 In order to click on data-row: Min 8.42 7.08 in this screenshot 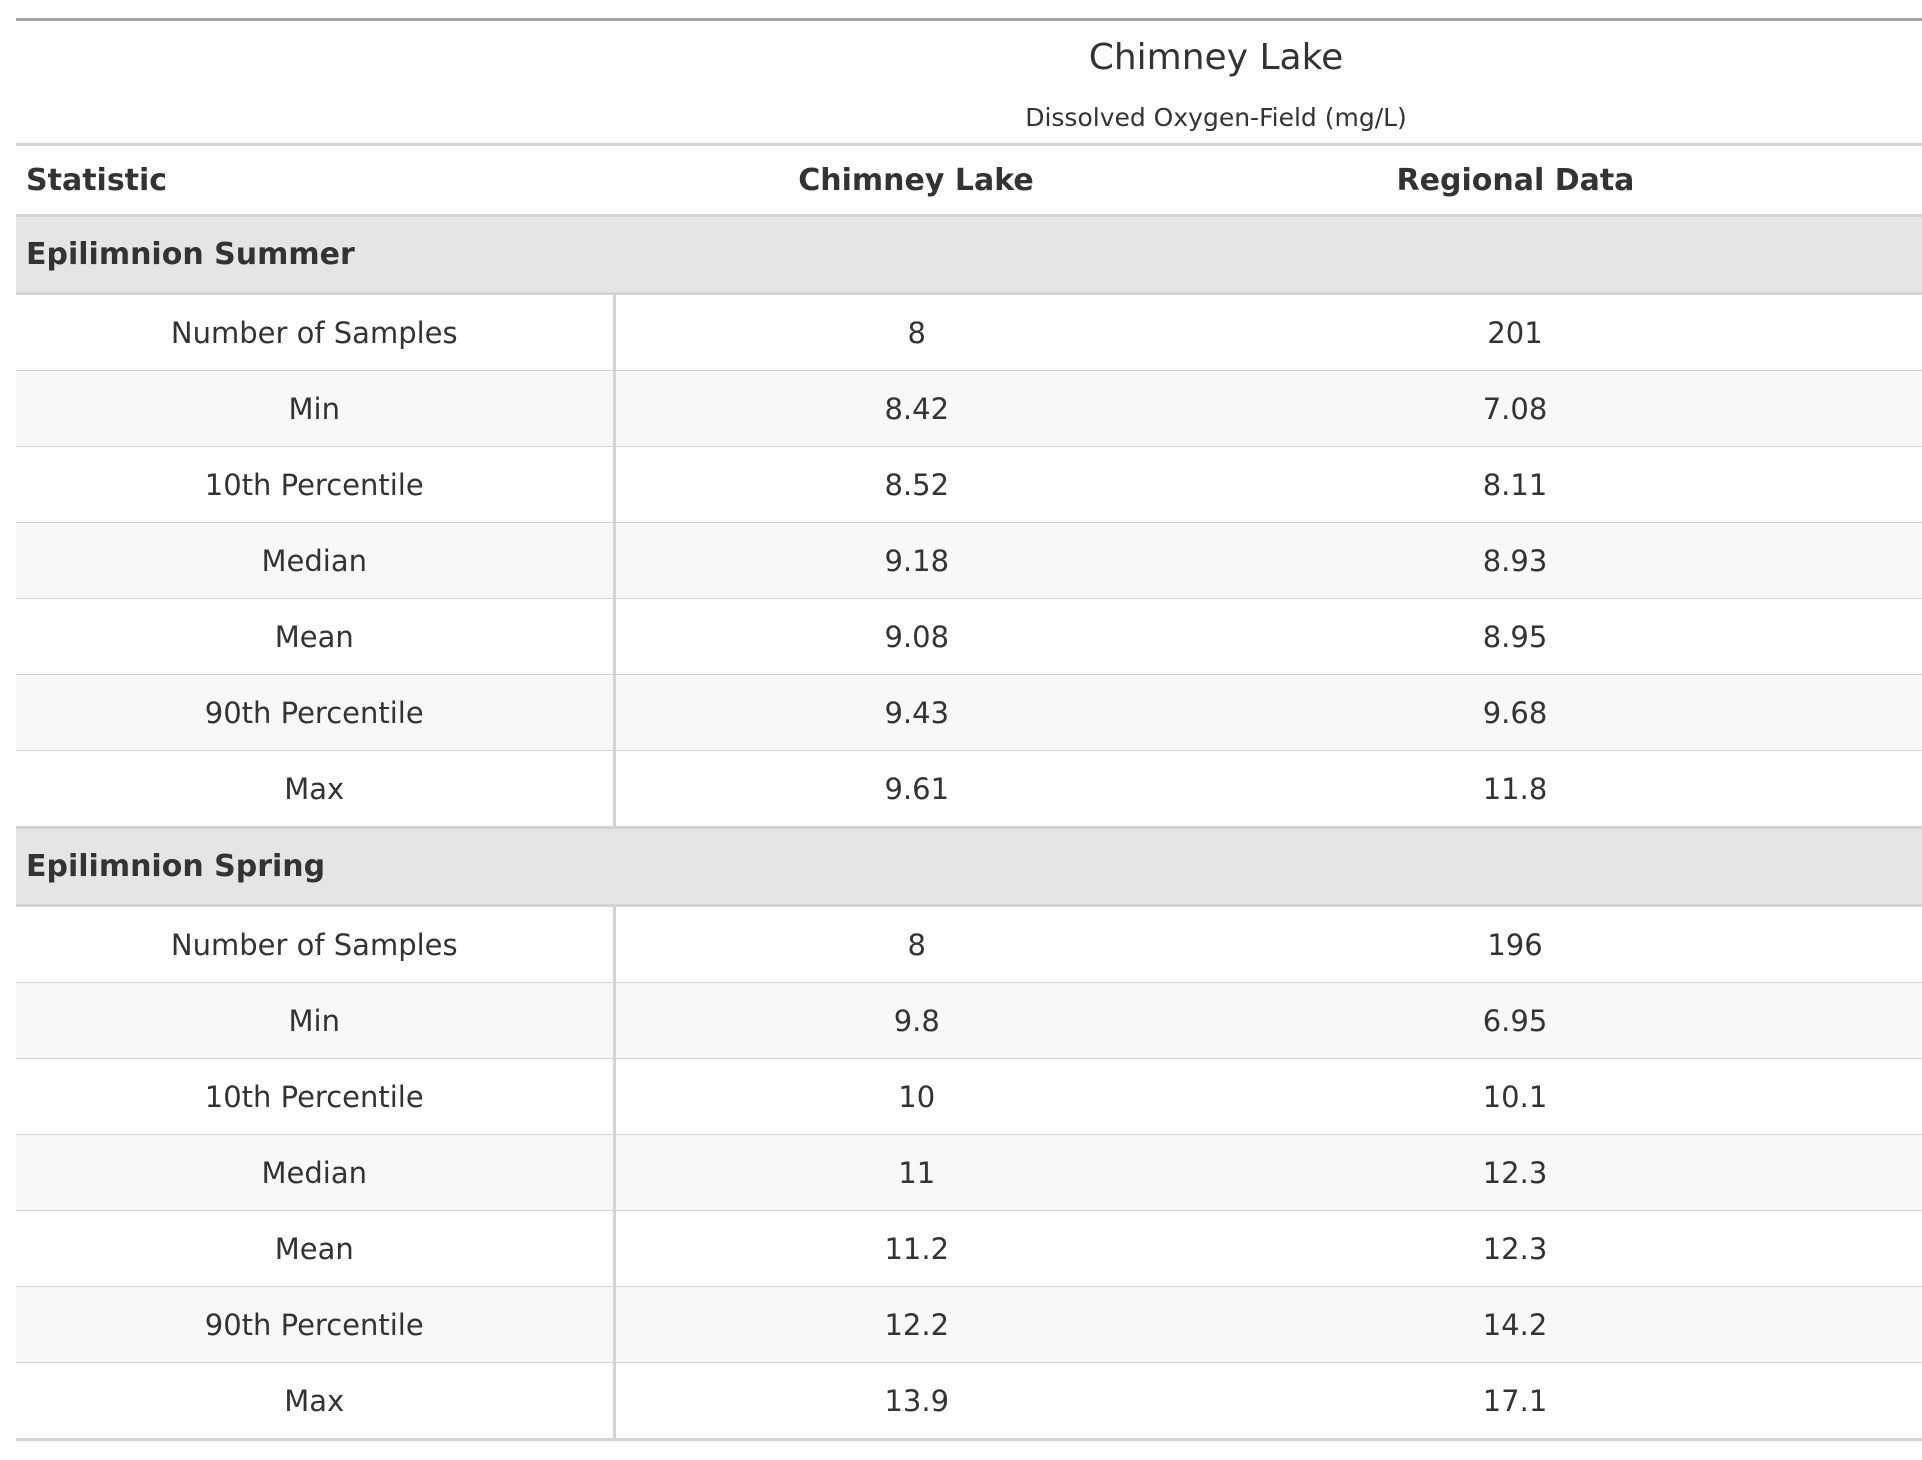, I will do `click(969, 408)`.